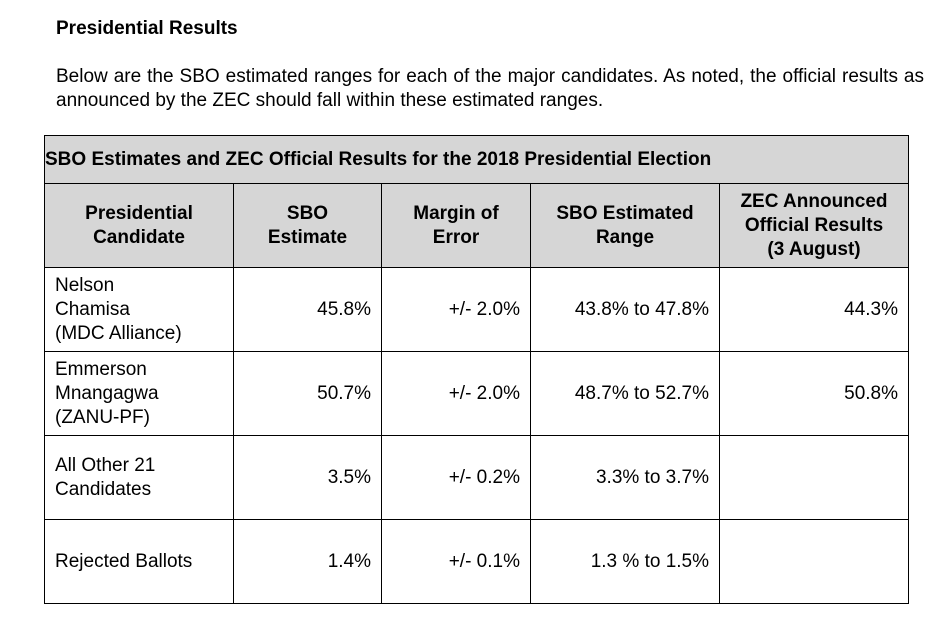 This screenshot has width=950, height=624. What do you see at coordinates (102, 417) in the screenshot?
I see `candidate-party-line: (ZANU-PF)` at bounding box center [102, 417].